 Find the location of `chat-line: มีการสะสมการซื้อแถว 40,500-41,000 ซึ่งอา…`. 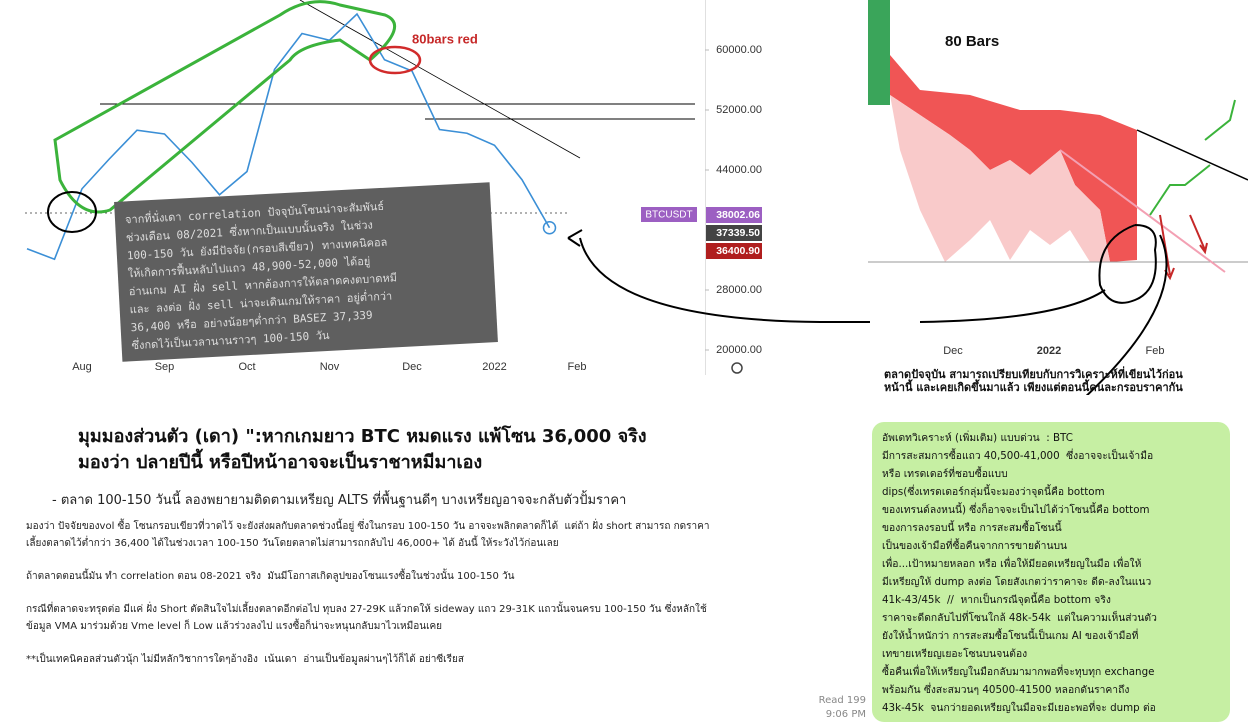

chat-line: มีการสะสมการซื้อแถว 40,500-41,000 ซึ่งอา… is located at coordinates (1018, 456).